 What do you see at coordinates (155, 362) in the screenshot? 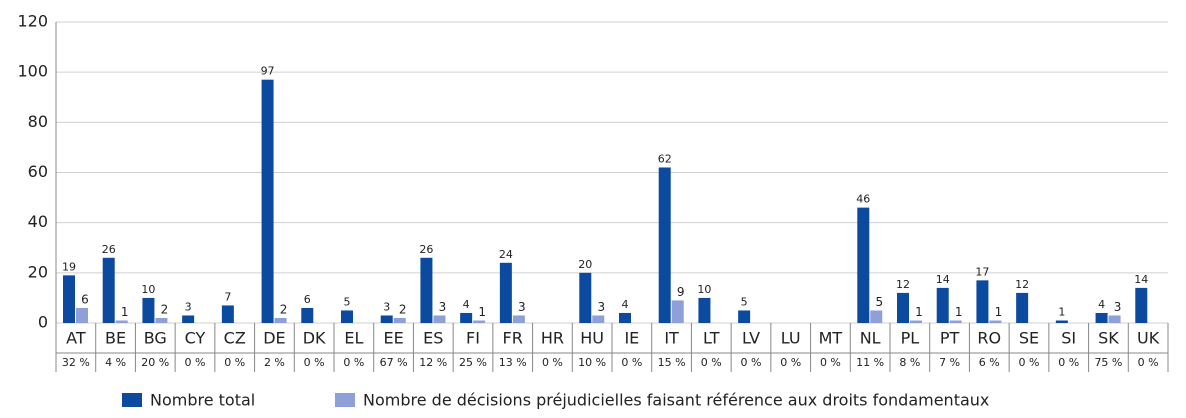
I see `percentage-label: 20 %` at bounding box center [155, 362].